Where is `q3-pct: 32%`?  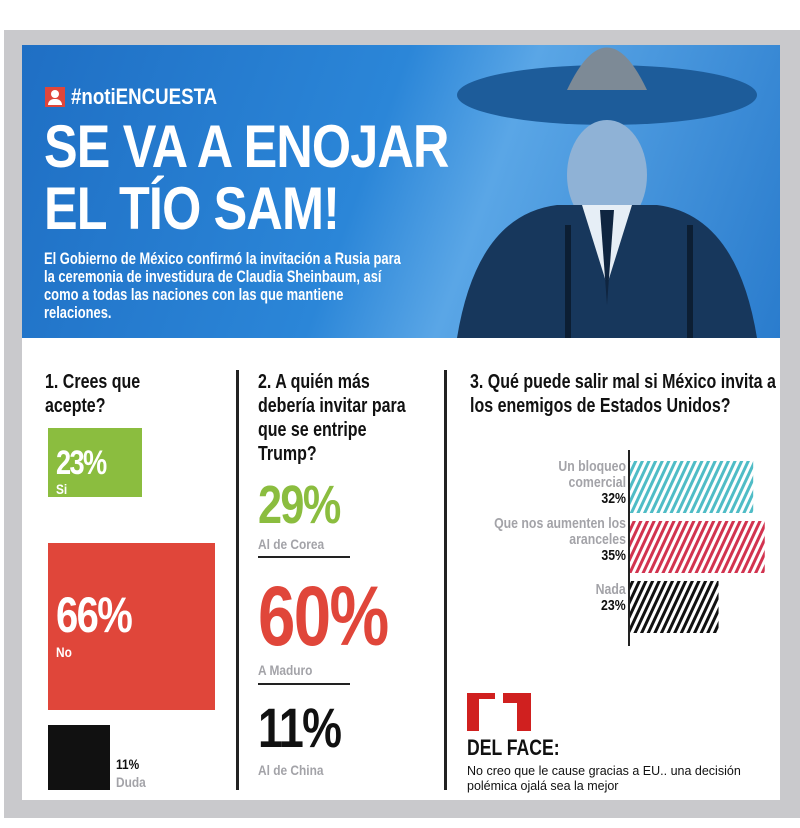
q3-pct: 32% is located at coordinates (613, 498).